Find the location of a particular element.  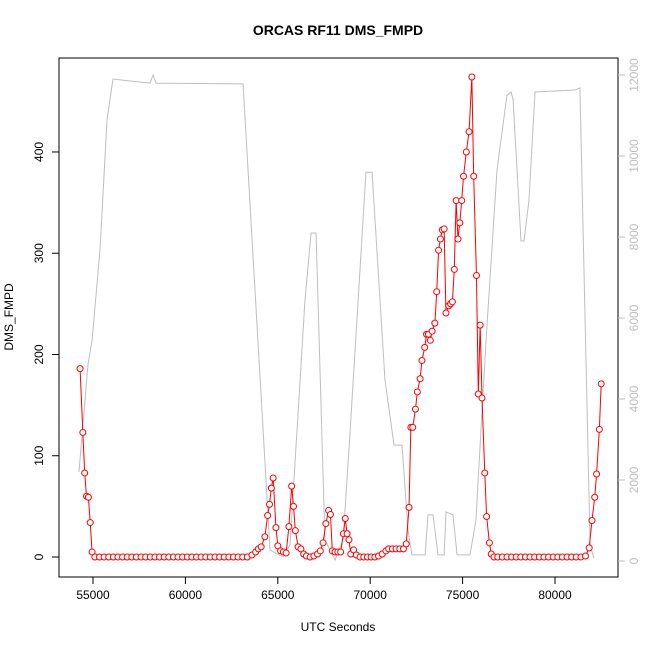

x-tick-label: 60000 is located at coordinates (186, 595).